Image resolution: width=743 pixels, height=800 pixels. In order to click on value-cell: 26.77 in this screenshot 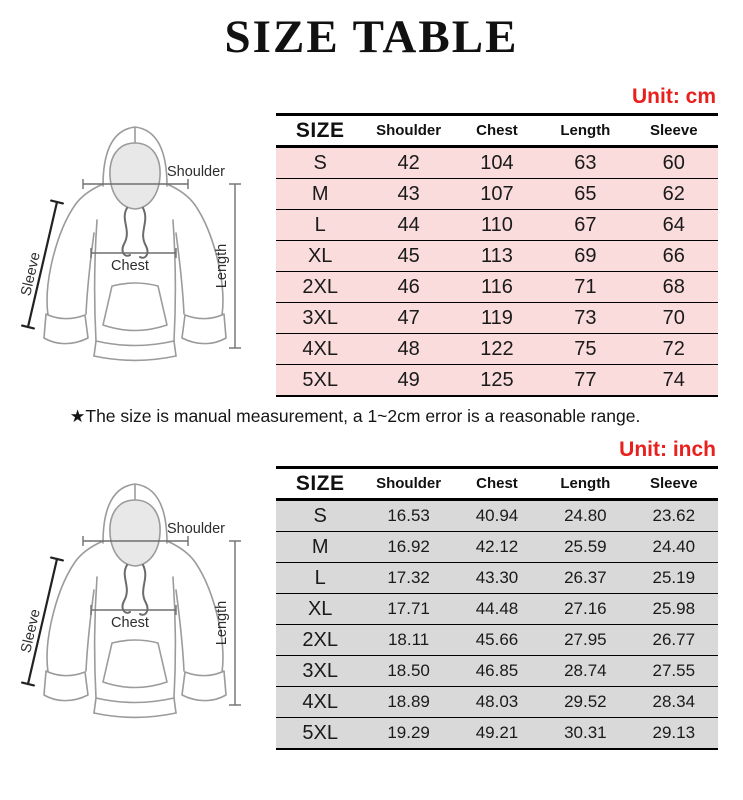, I will do `click(673, 640)`.